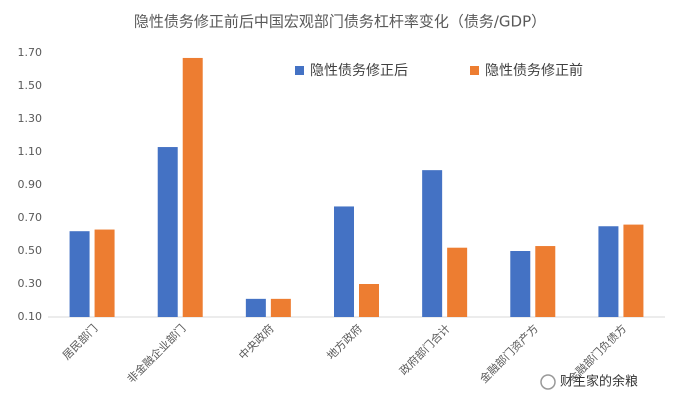 This screenshot has width=675, height=412. I want to click on watermark-icon, so click(548, 382).